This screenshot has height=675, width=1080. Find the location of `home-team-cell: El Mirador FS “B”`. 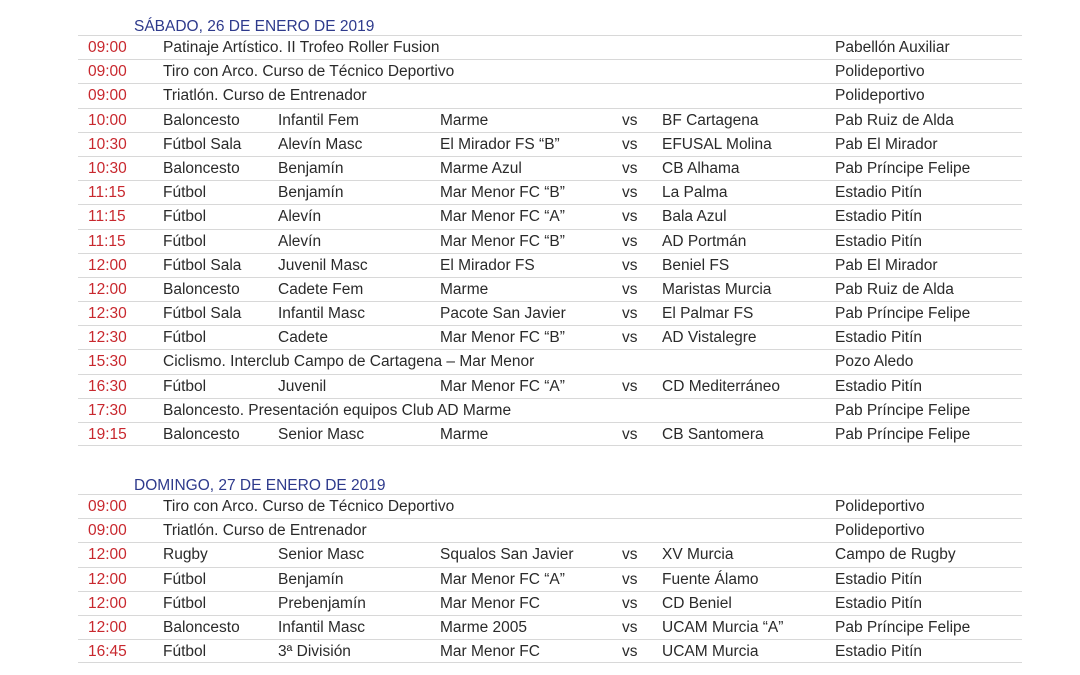

home-team-cell: El Mirador FS “B” is located at coordinates (500, 144).